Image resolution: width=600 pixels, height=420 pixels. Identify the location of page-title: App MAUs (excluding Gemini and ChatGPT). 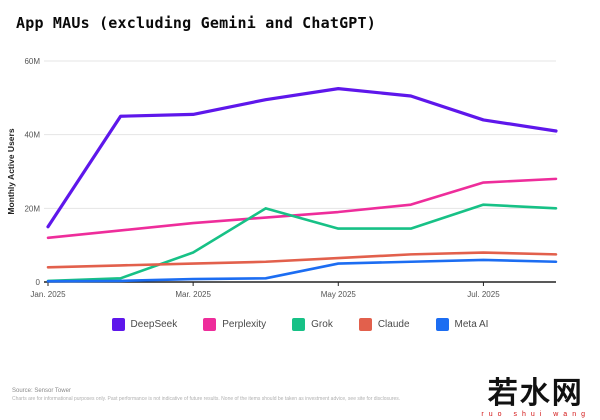
(196, 23).